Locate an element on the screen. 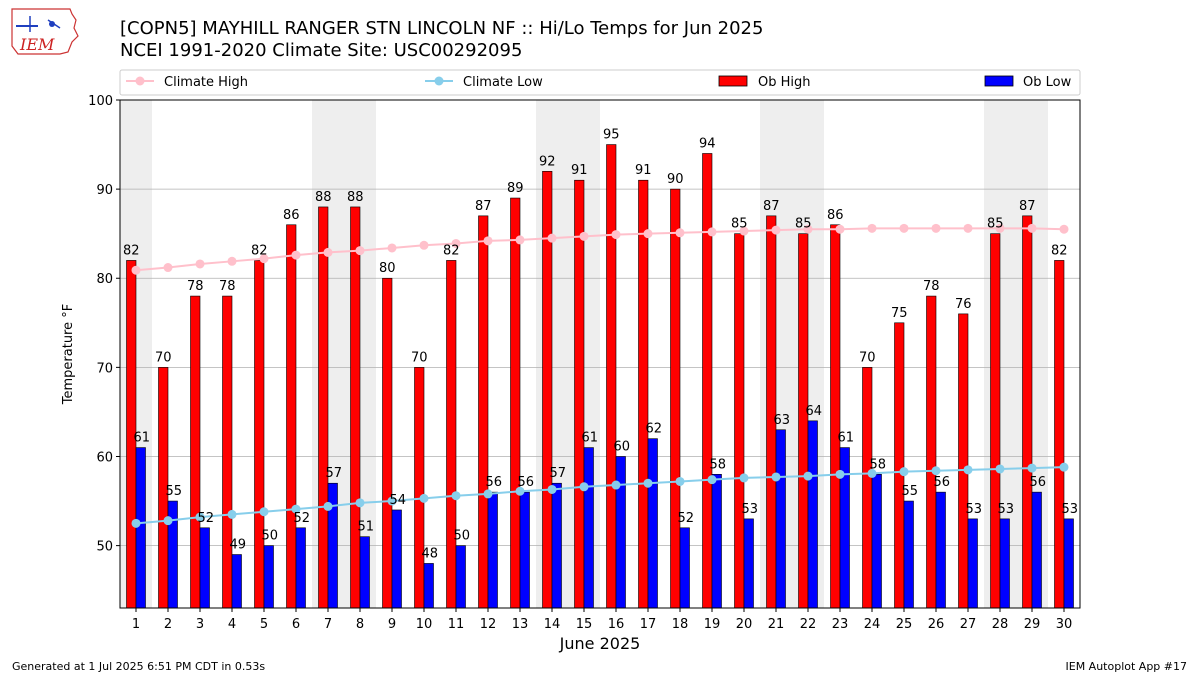  ob-high-label-day-19: 94 is located at coordinates (707, 143).